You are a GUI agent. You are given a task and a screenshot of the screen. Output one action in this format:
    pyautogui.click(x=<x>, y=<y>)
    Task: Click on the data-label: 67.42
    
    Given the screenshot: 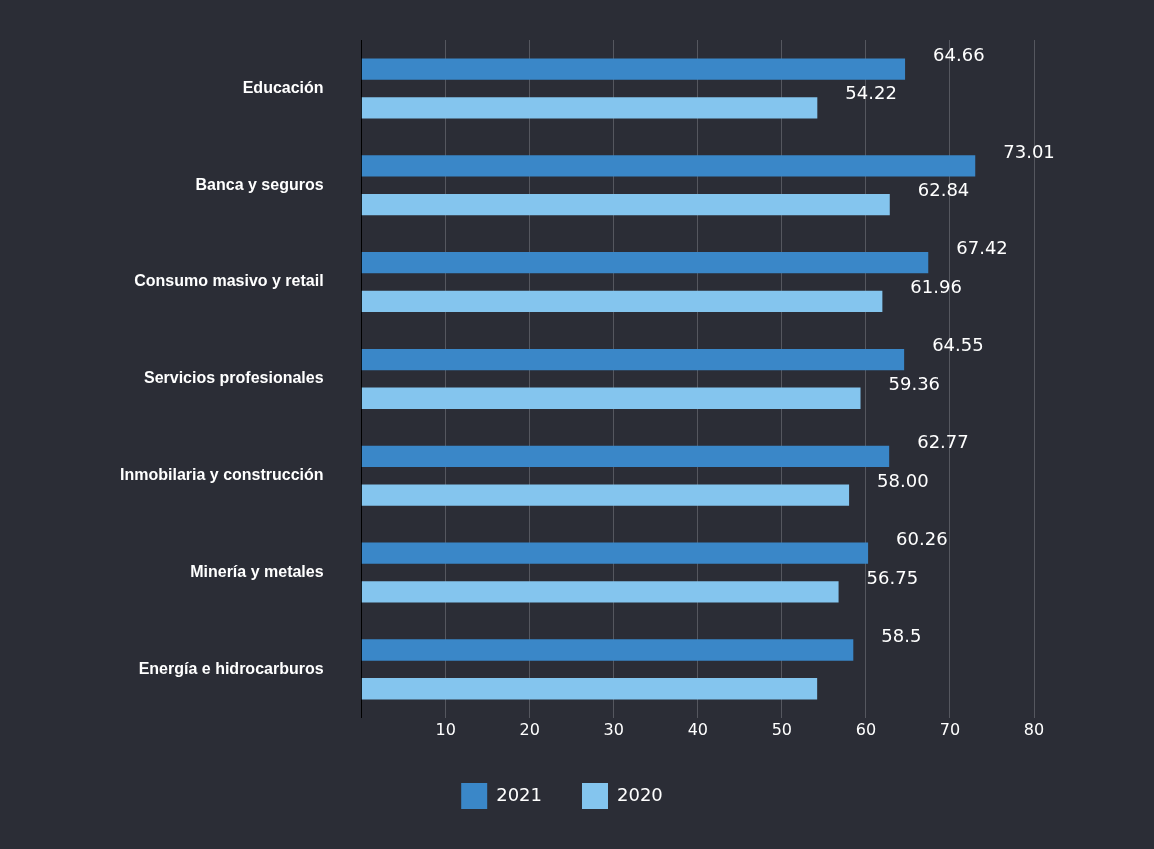 What is the action you would take?
    pyautogui.click(x=982, y=248)
    